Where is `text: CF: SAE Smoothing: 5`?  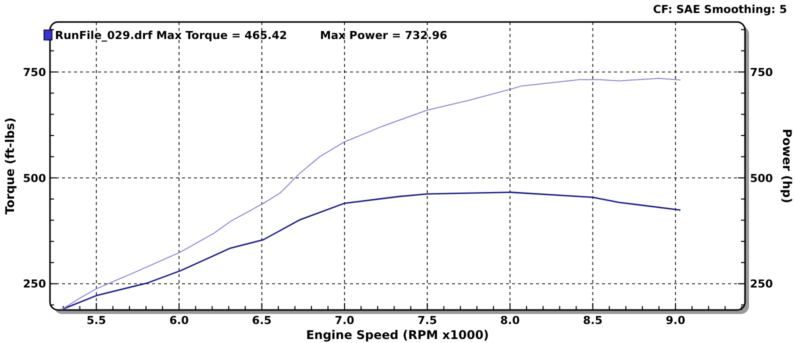 text: CF: SAE Smoothing: 5 is located at coordinates (720, 9).